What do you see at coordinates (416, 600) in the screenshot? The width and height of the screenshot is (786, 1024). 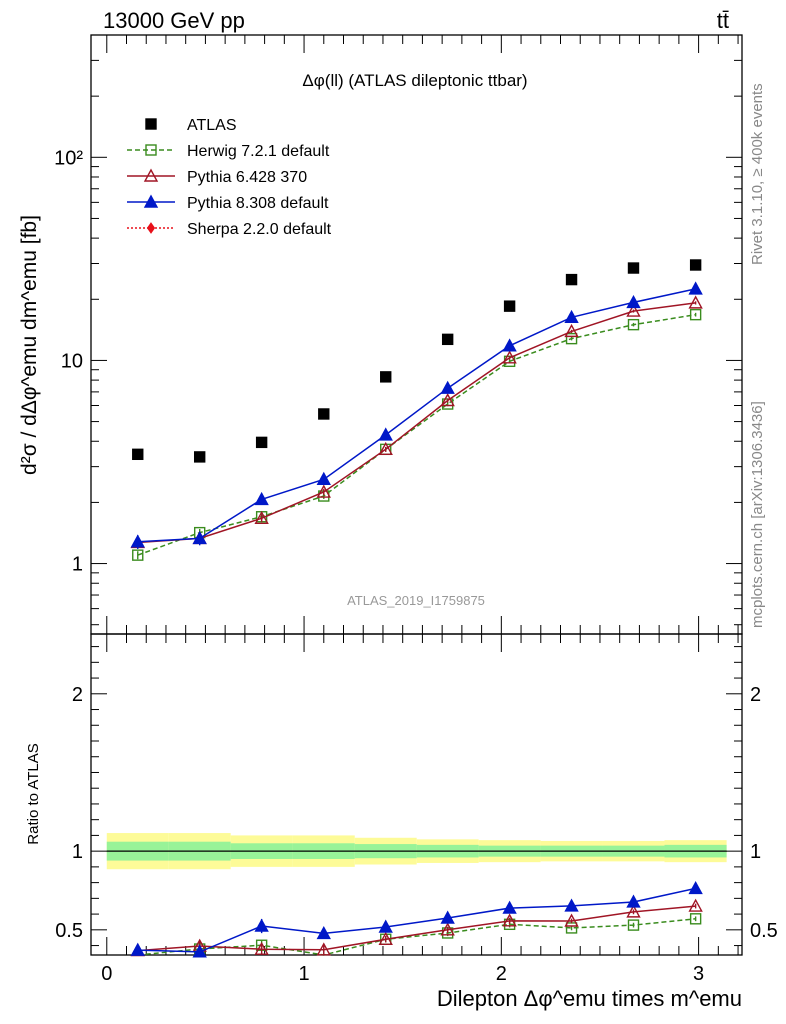 I see `watermark: ATLAS_2019_I1759875` at bounding box center [416, 600].